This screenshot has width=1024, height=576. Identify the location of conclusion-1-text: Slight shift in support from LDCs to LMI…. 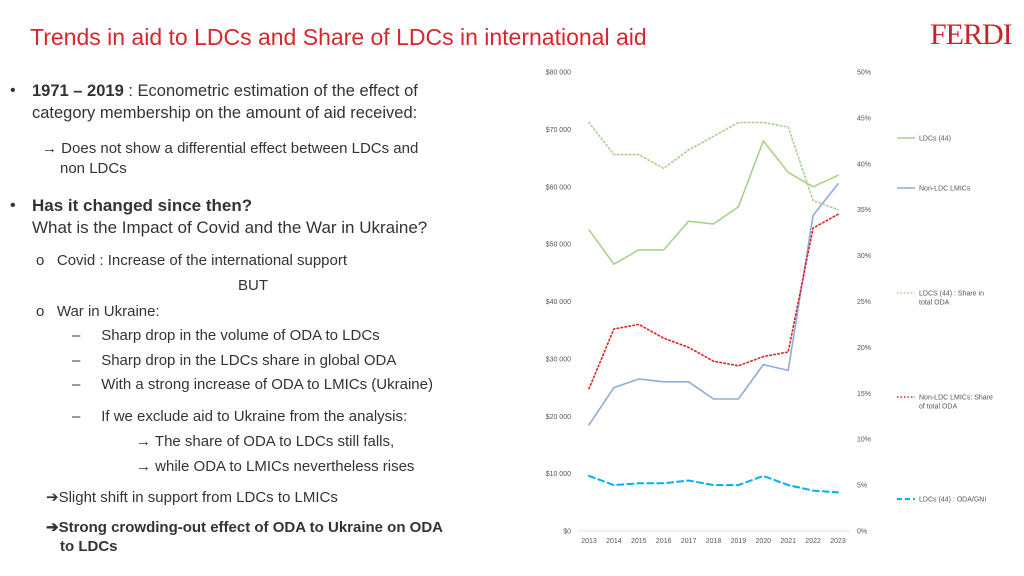
(198, 497).